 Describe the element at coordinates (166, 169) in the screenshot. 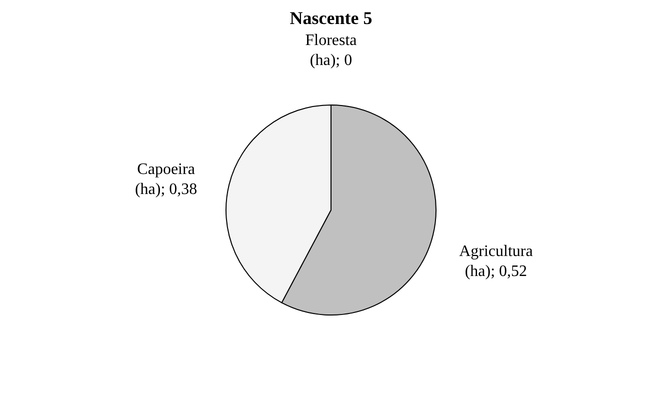

I see `slice-label: Capoeira` at that location.